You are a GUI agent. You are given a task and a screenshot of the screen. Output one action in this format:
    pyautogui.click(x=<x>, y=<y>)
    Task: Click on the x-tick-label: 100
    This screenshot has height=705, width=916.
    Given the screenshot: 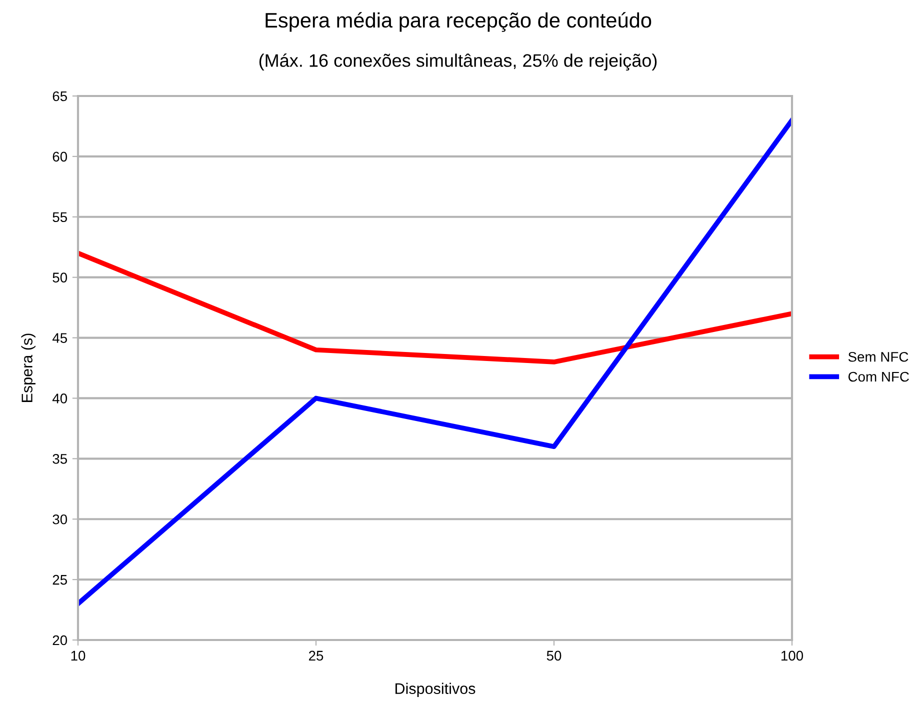 What is the action you would take?
    pyautogui.click(x=792, y=655)
    